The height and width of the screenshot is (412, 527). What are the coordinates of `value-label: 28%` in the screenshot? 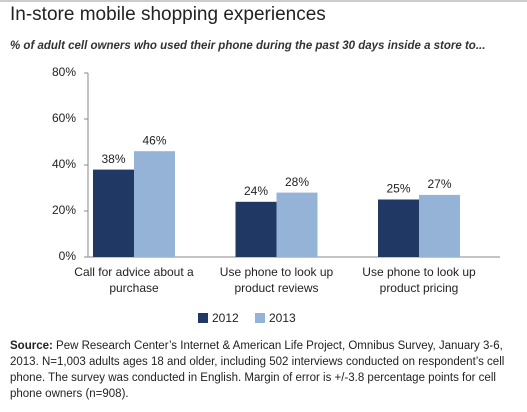 It's located at (297, 182).